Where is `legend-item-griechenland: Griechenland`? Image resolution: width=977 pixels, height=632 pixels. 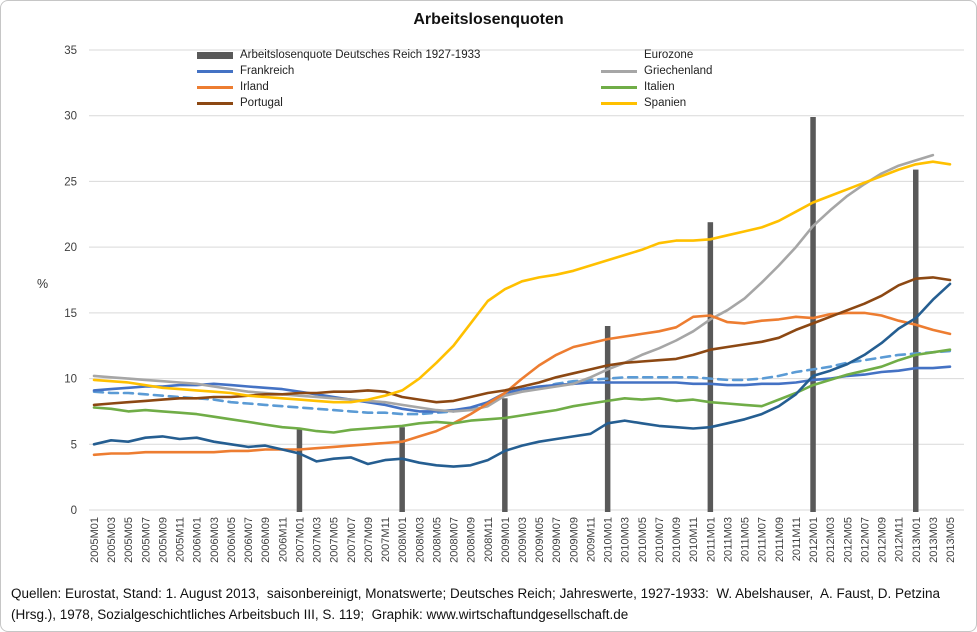 legend-item-griechenland: Griechenland is located at coordinates (729, 71).